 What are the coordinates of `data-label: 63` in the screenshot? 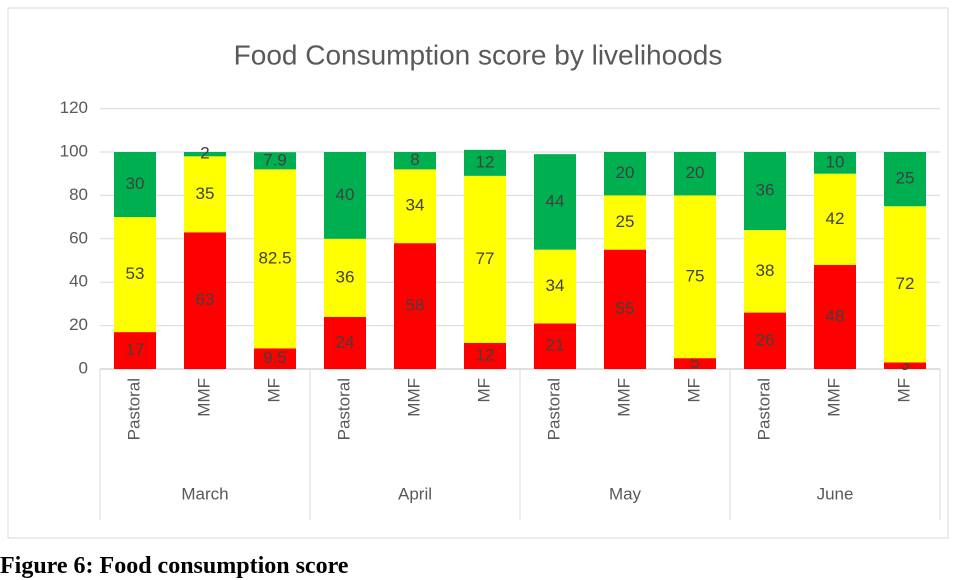 It's located at (205, 299).